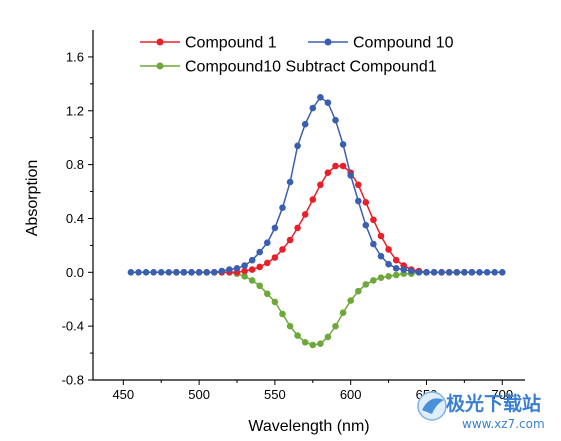 This screenshot has width=561, height=441. I want to click on y-tick-label: 1.6, so click(75, 56).